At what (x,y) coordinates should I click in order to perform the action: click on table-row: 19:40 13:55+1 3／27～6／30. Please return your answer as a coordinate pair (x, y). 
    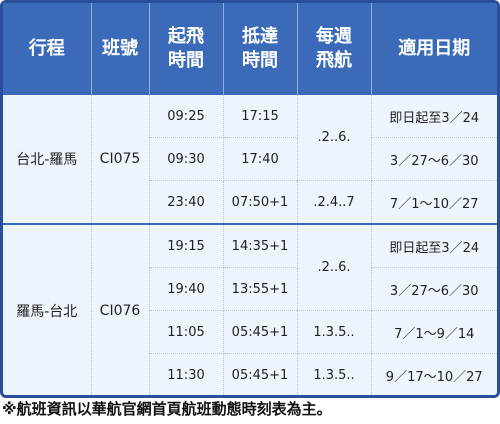
    Looking at the image, I should click on (250, 289).